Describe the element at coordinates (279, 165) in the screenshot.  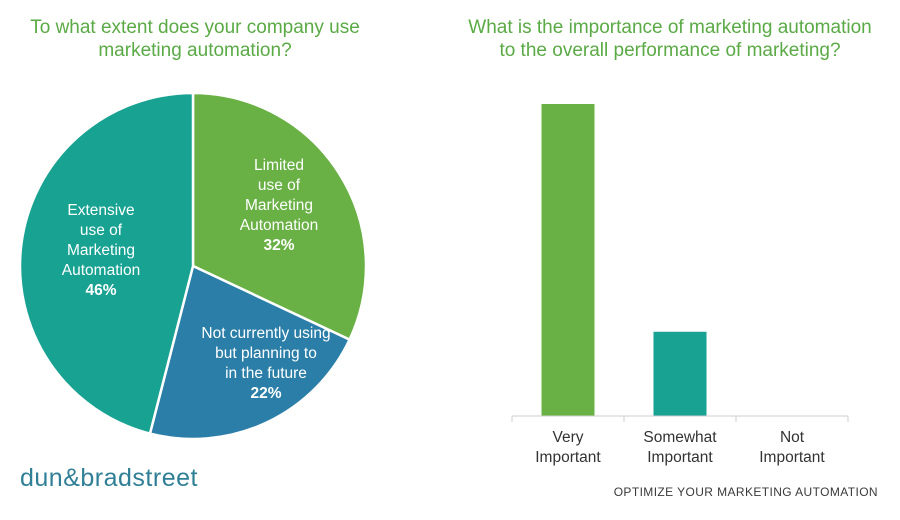
I see `pie-slice-label-0: Limited` at that location.